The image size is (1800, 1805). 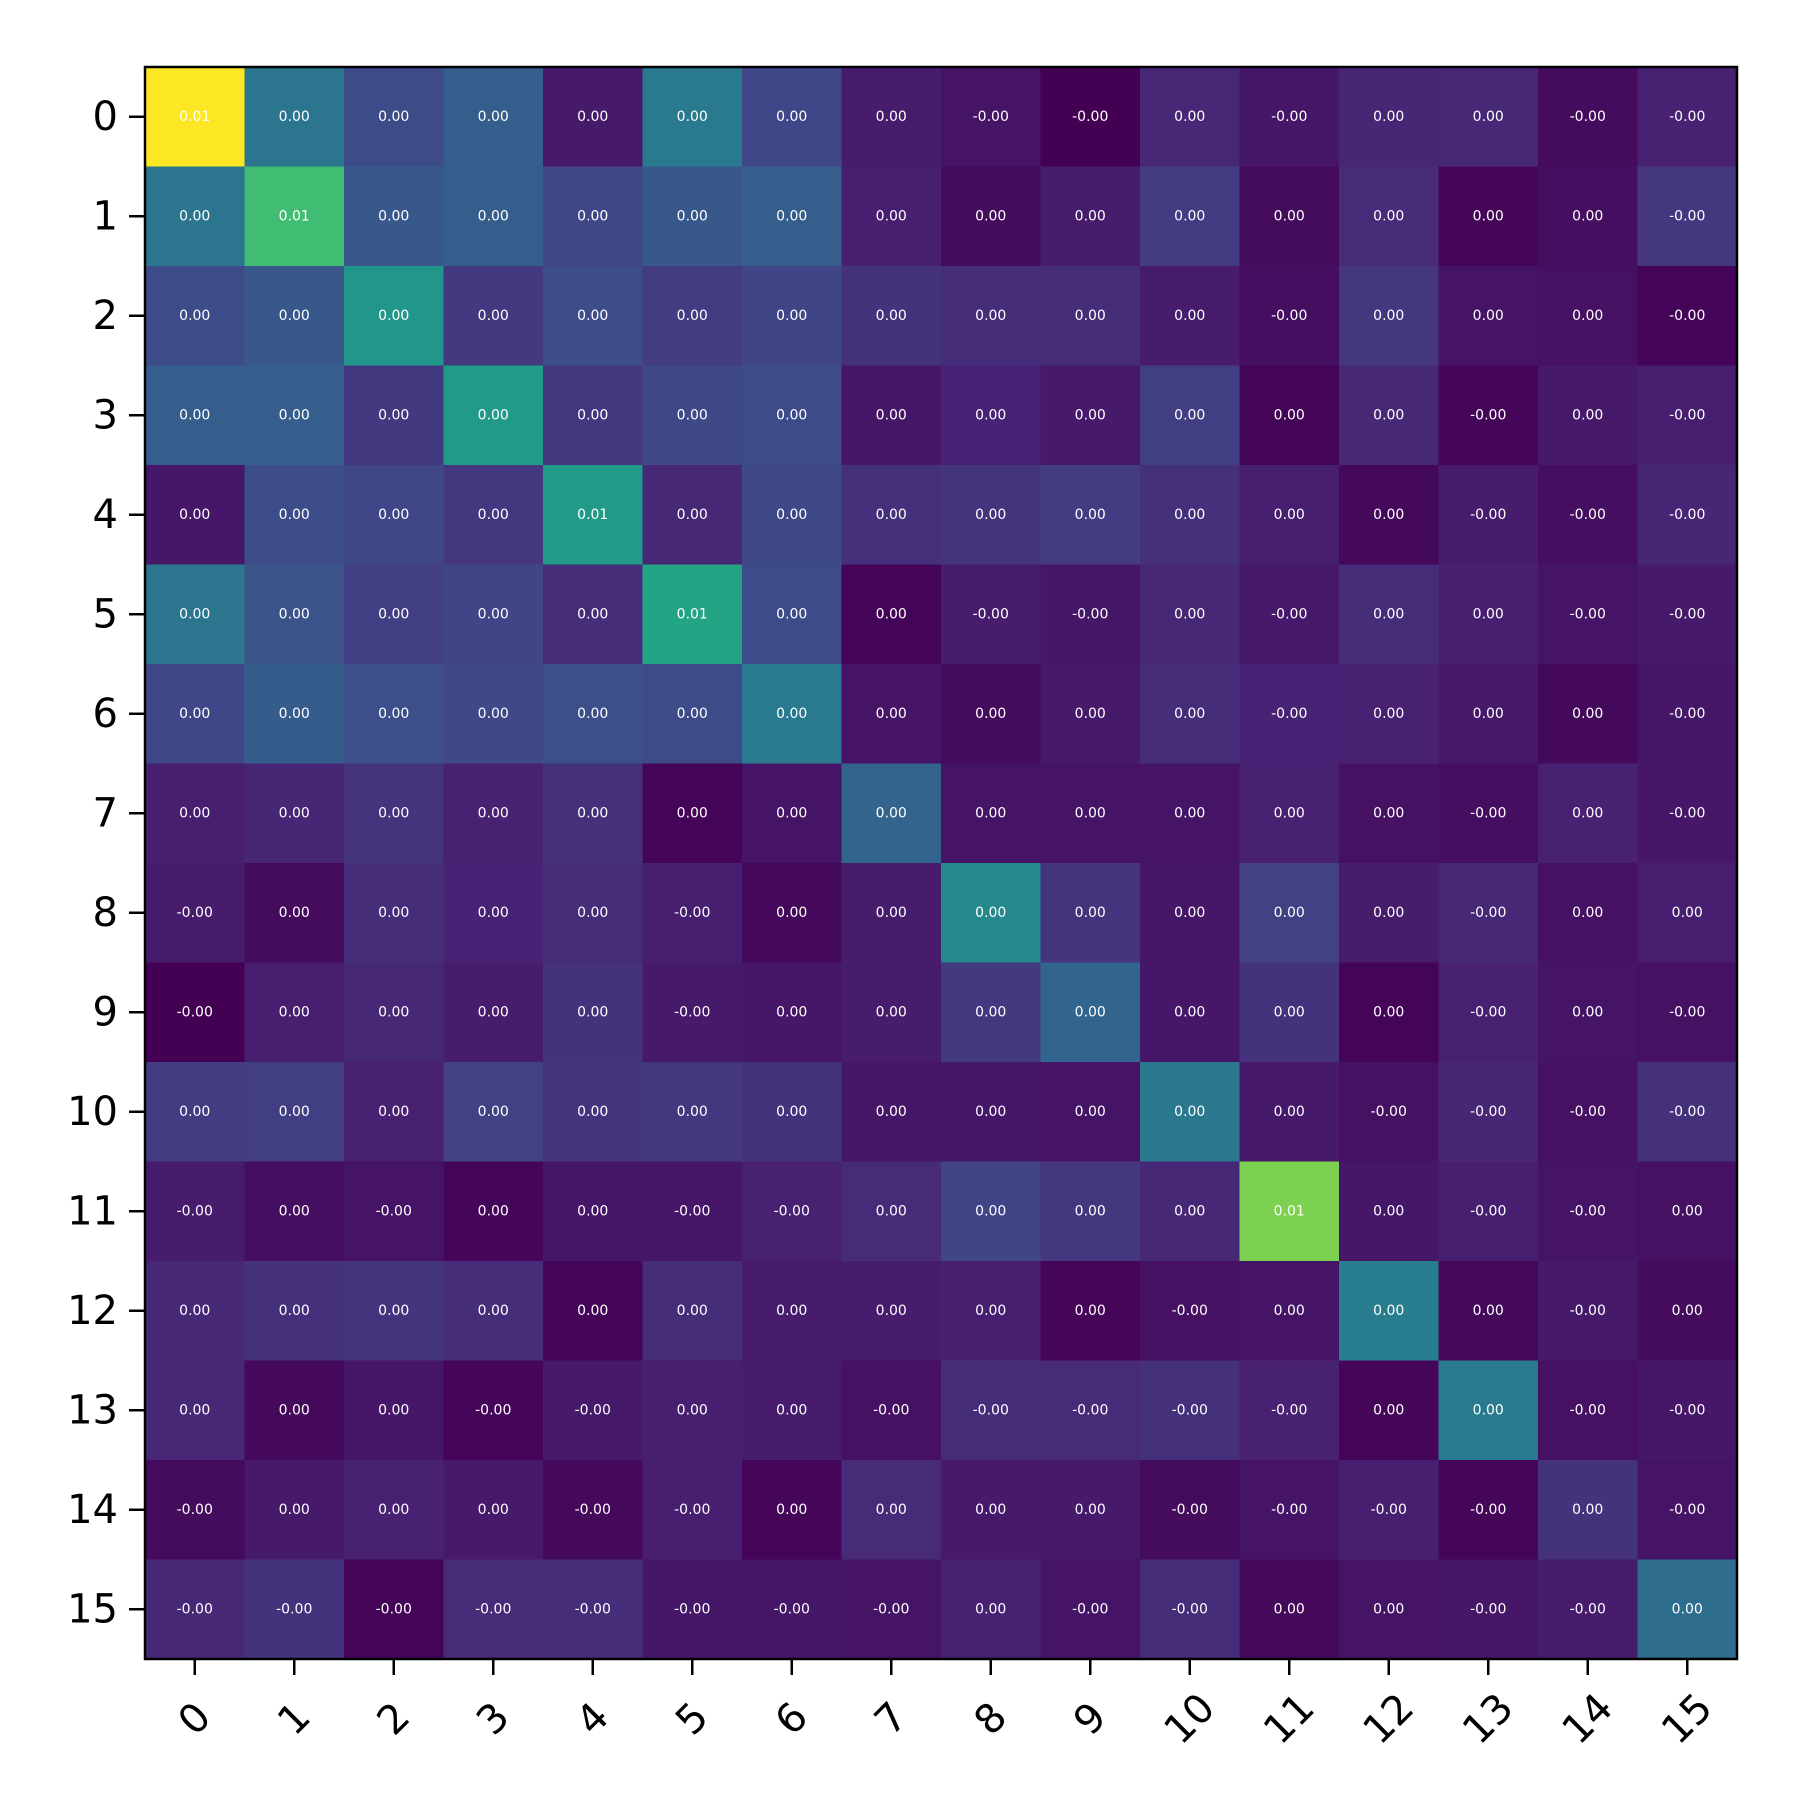 I want to click on heatmap-cell-r12-c1, so click(x=294, y=1311).